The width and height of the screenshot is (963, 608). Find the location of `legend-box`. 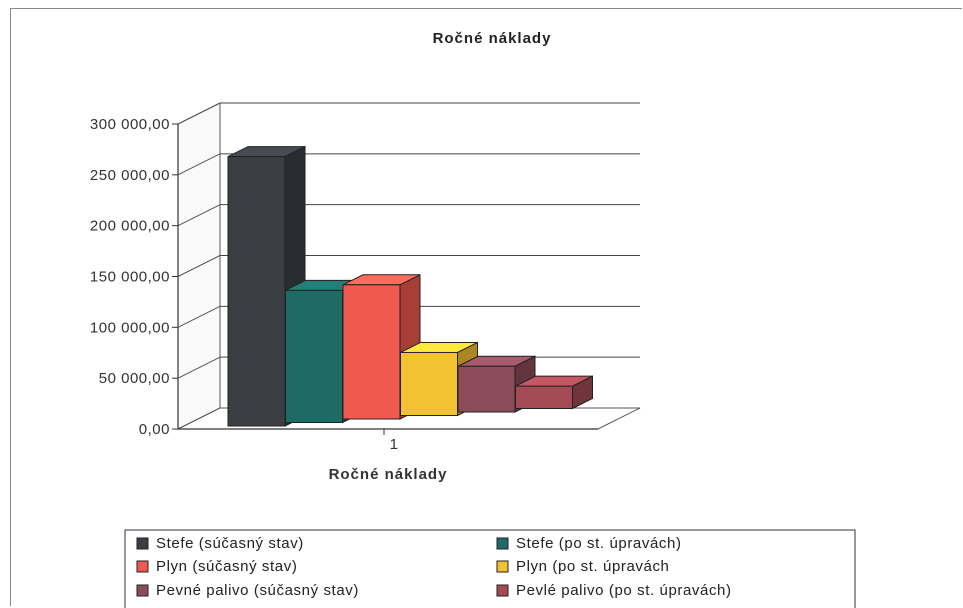

legend-box is located at coordinates (490, 568).